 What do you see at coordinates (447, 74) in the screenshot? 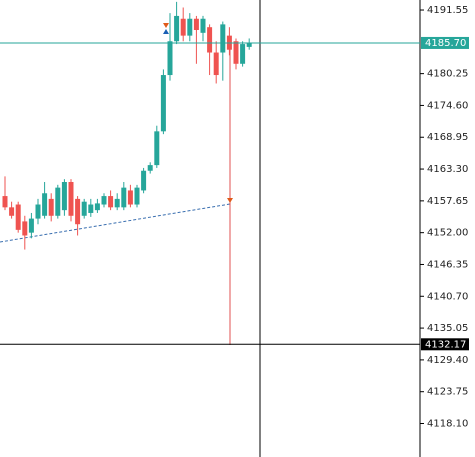
I see `y-tick-label: 4180.25` at bounding box center [447, 74].